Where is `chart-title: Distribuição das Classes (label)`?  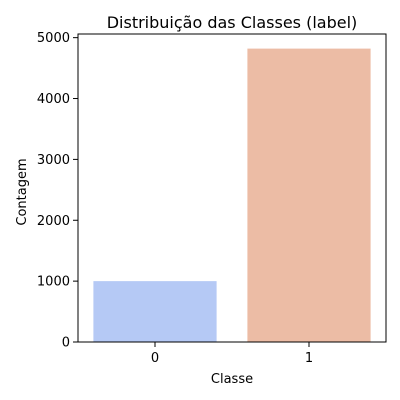 chart-title: Distribuição das Classes (label) is located at coordinates (232, 22).